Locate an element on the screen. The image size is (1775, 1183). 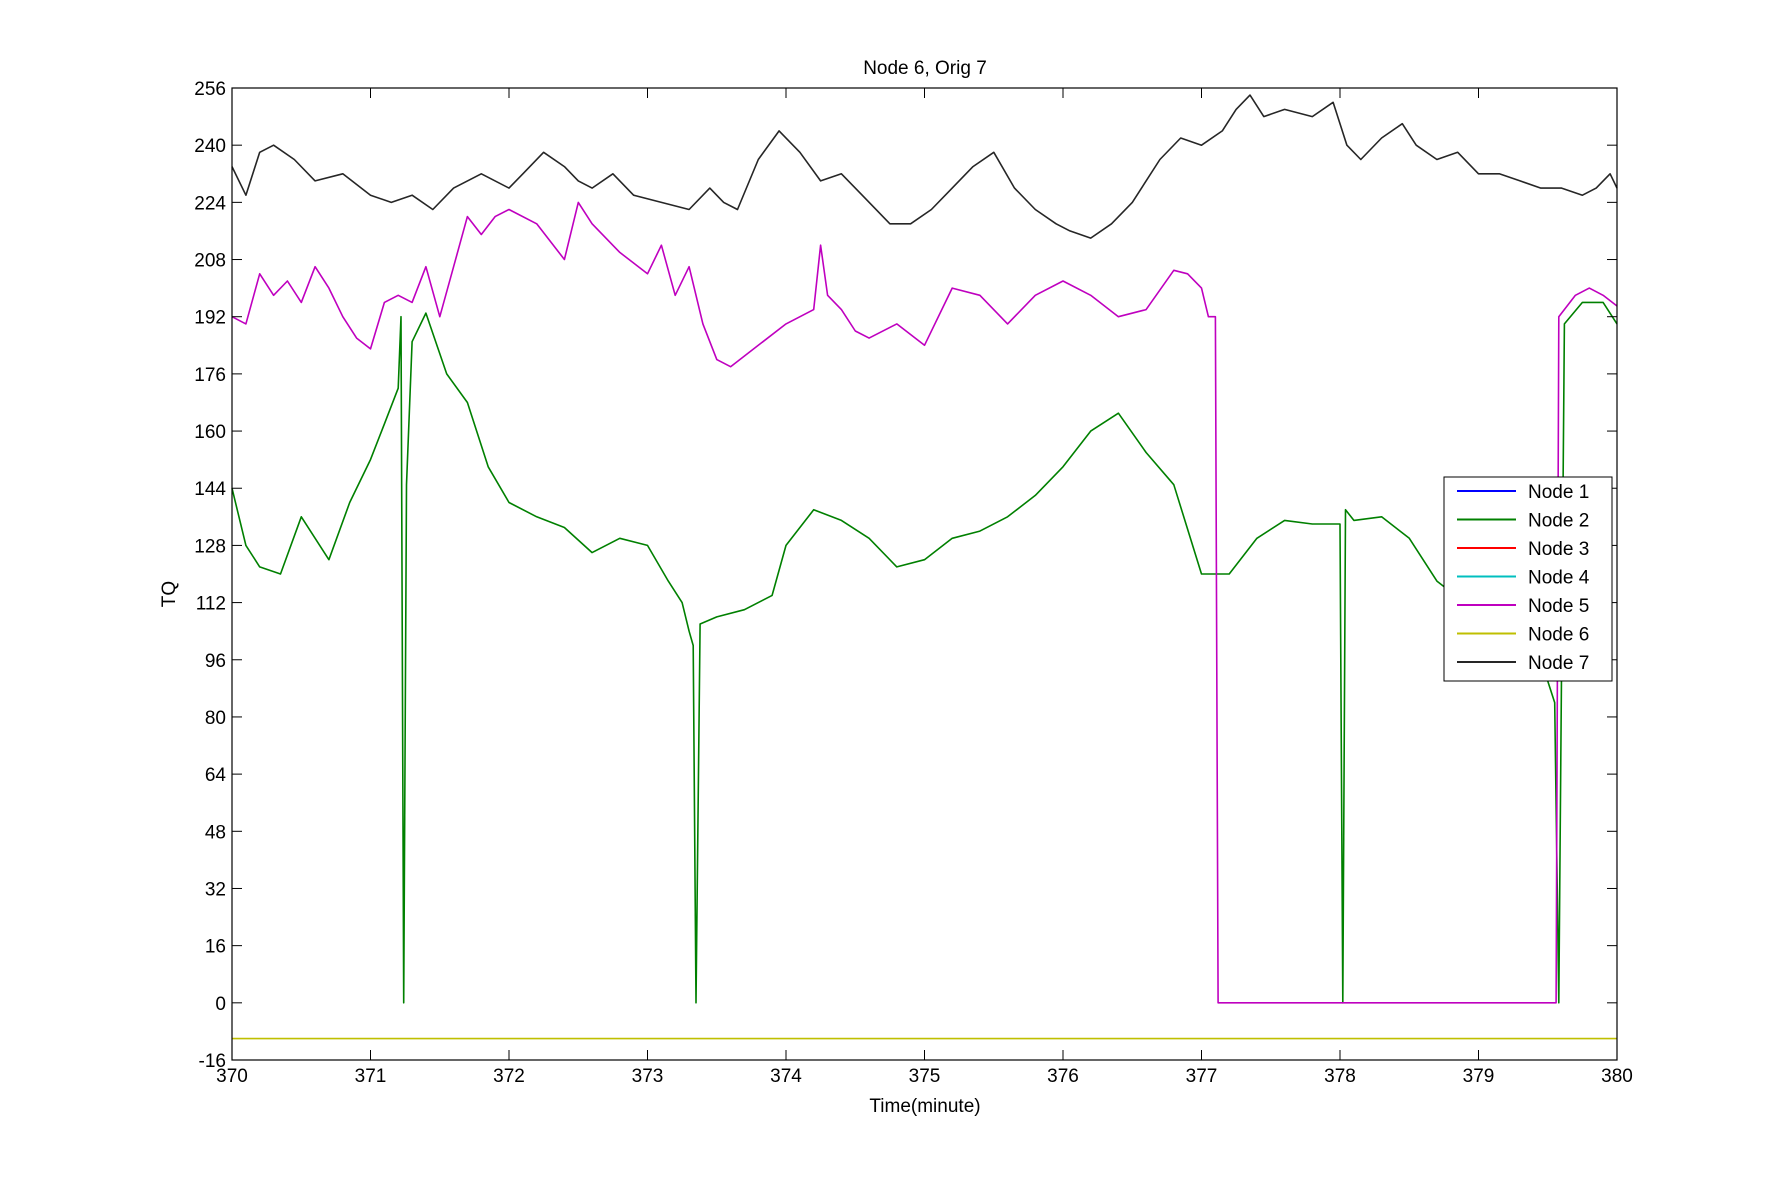
y-tick-label: 48 is located at coordinates (215, 832).